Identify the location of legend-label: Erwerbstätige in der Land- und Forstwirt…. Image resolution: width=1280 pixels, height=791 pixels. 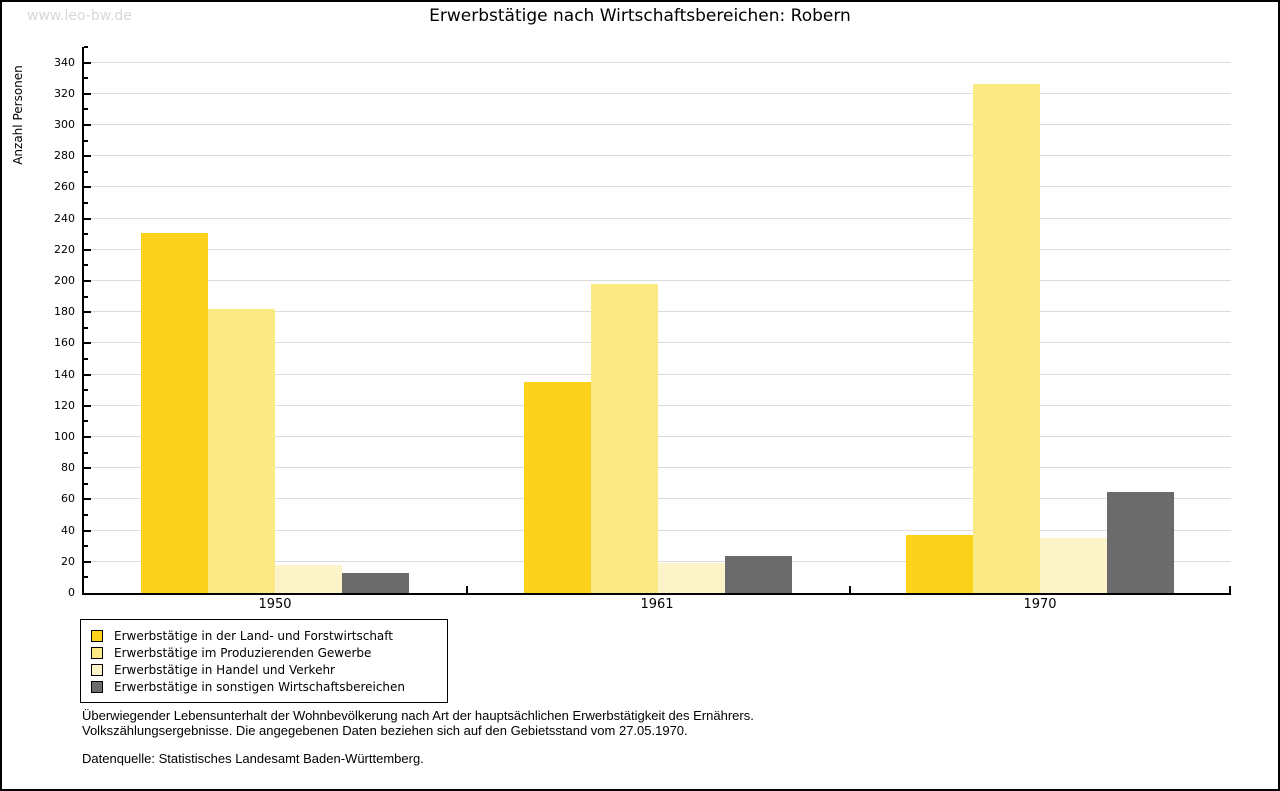
(253, 635).